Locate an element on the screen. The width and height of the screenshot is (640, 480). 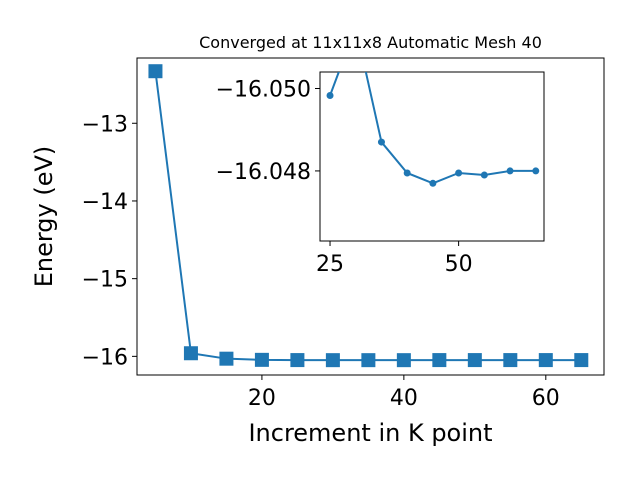
y-tick-label: −16.050 is located at coordinates (263, 89).